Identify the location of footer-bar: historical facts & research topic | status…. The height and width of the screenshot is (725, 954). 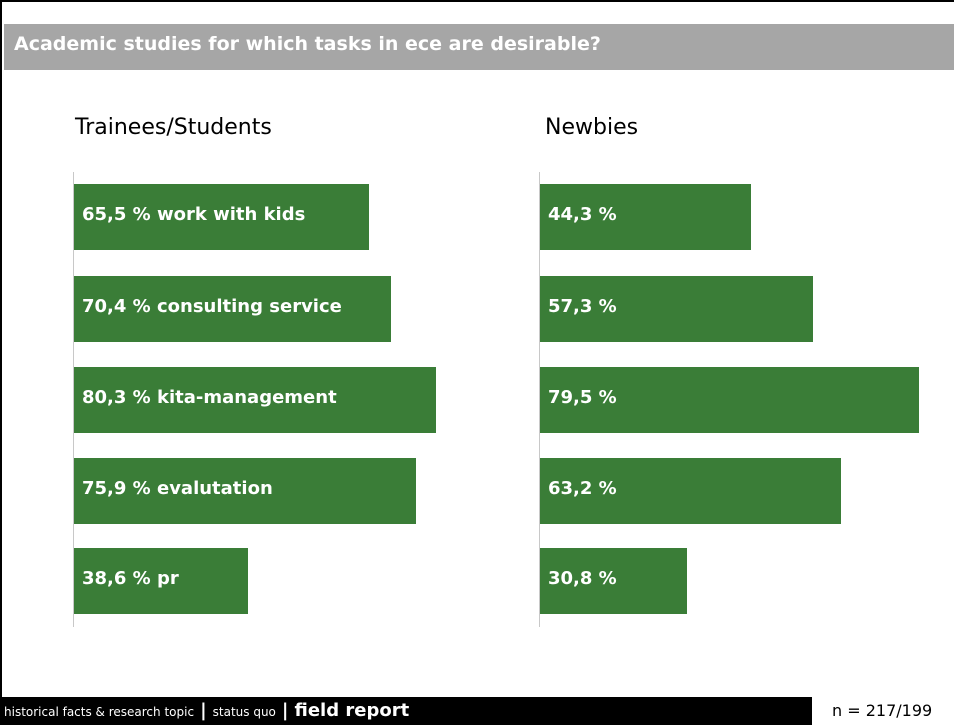
(407, 711).